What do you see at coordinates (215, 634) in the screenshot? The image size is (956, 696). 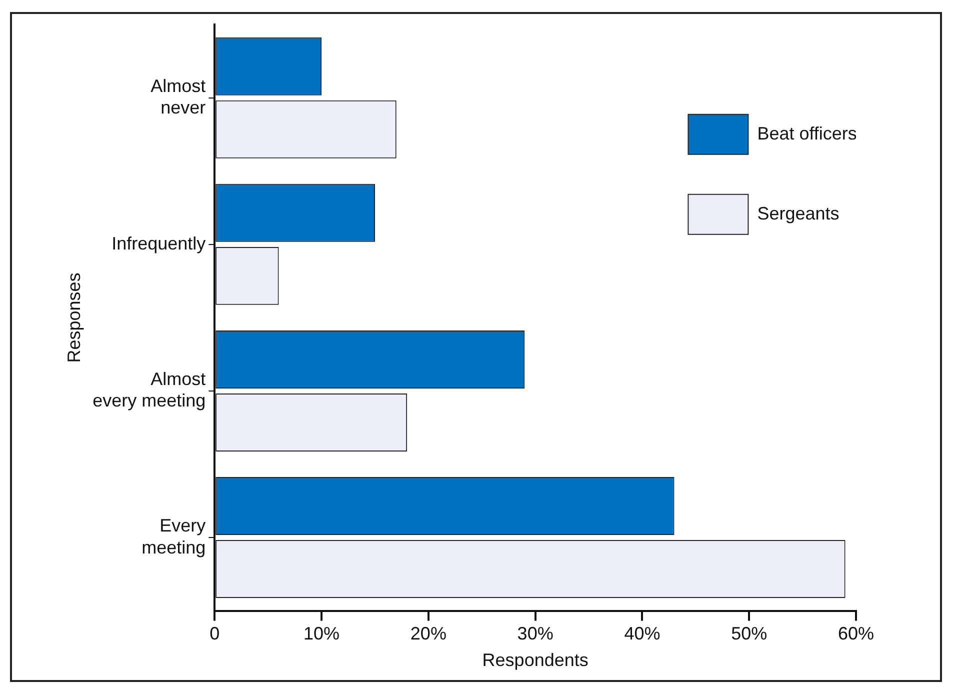 I see `x-tick-label: 0` at bounding box center [215, 634].